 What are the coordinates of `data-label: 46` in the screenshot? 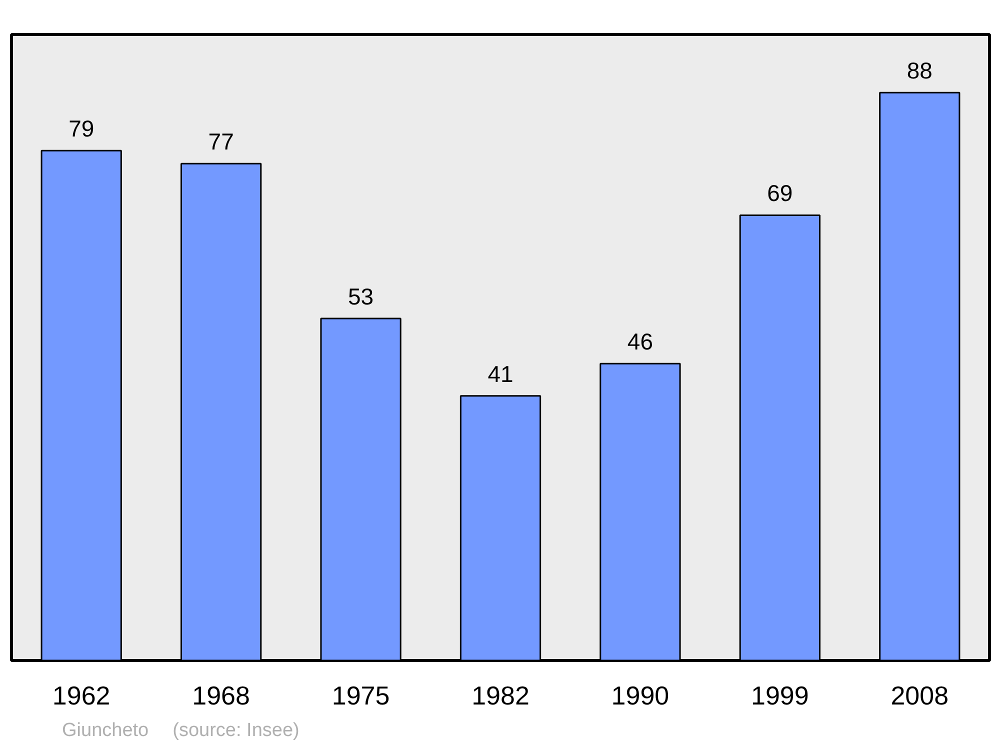 It's located at (640, 341).